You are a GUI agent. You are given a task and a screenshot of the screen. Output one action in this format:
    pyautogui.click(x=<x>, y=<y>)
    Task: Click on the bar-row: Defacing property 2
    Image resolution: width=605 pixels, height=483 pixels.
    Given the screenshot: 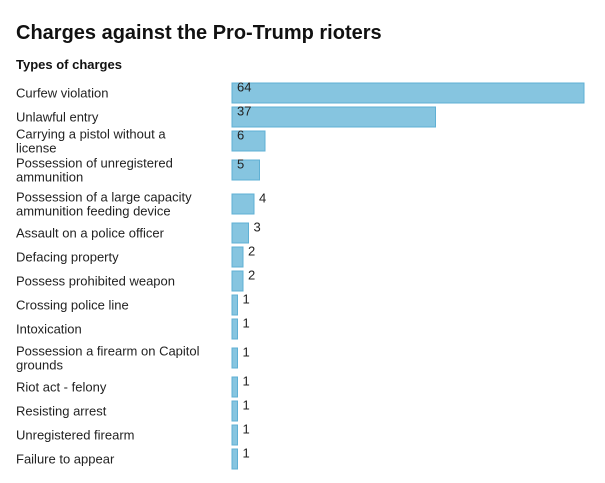 What is the action you would take?
    pyautogui.click(x=135, y=256)
    